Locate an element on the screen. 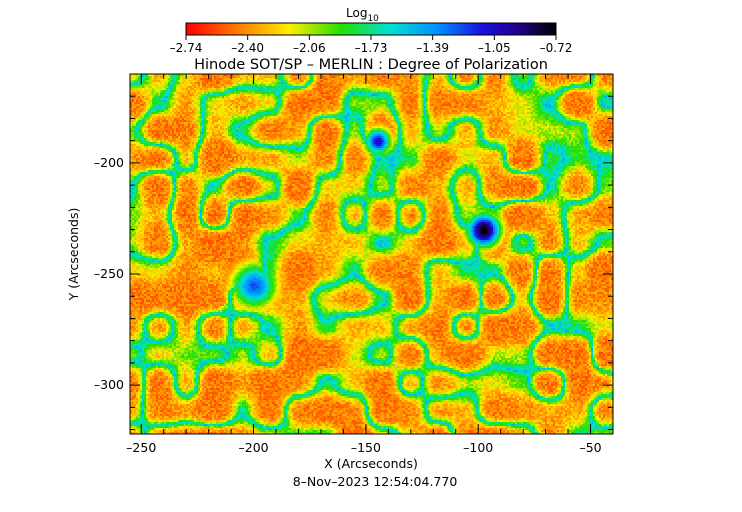 This screenshot has width=742, height=512. x-tick-label: –50 is located at coordinates (590, 447).